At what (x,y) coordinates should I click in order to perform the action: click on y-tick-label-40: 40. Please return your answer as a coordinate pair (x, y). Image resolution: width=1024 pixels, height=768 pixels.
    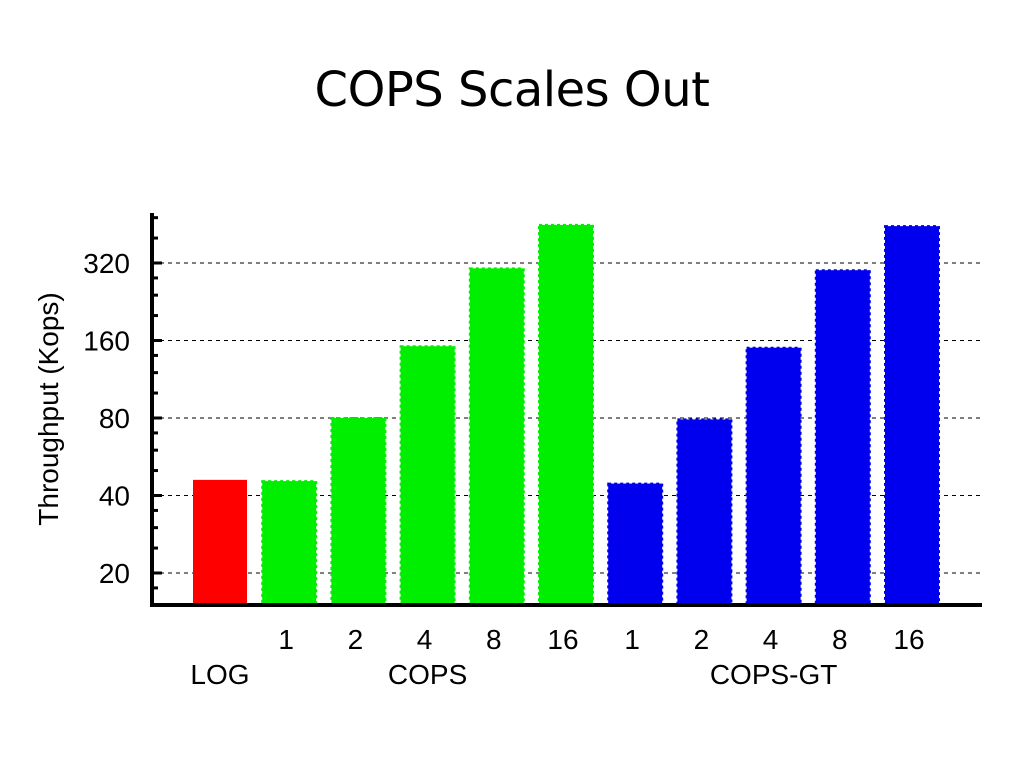
    Looking at the image, I should click on (114, 496).